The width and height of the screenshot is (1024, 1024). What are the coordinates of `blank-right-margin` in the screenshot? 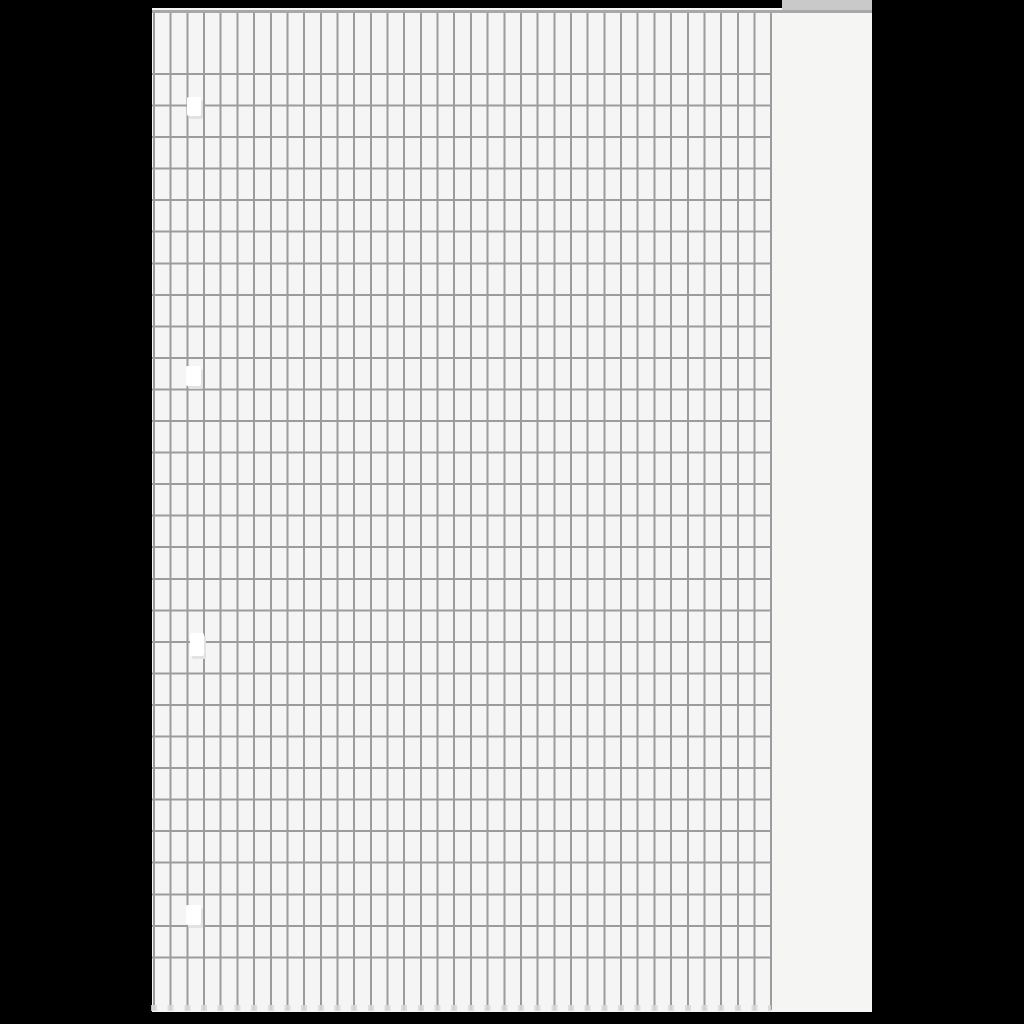 It's located at (822, 510).